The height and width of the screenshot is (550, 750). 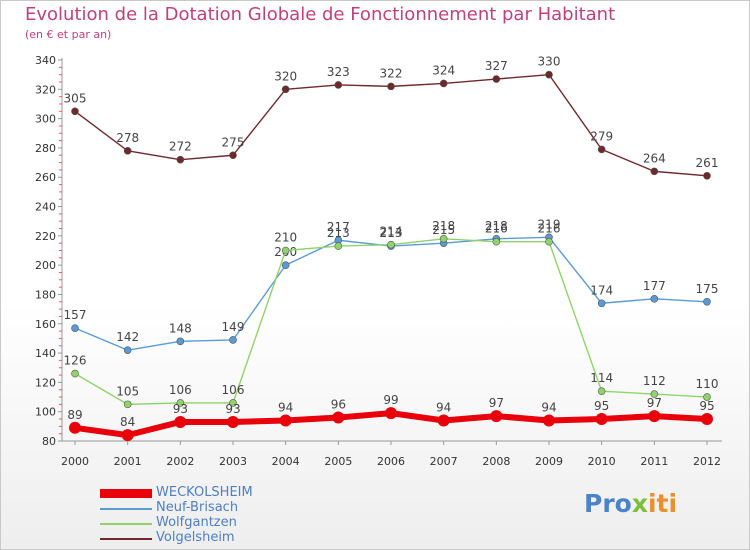 What do you see at coordinates (549, 62) in the screenshot?
I see `data-label-volgelsheim: 330` at bounding box center [549, 62].